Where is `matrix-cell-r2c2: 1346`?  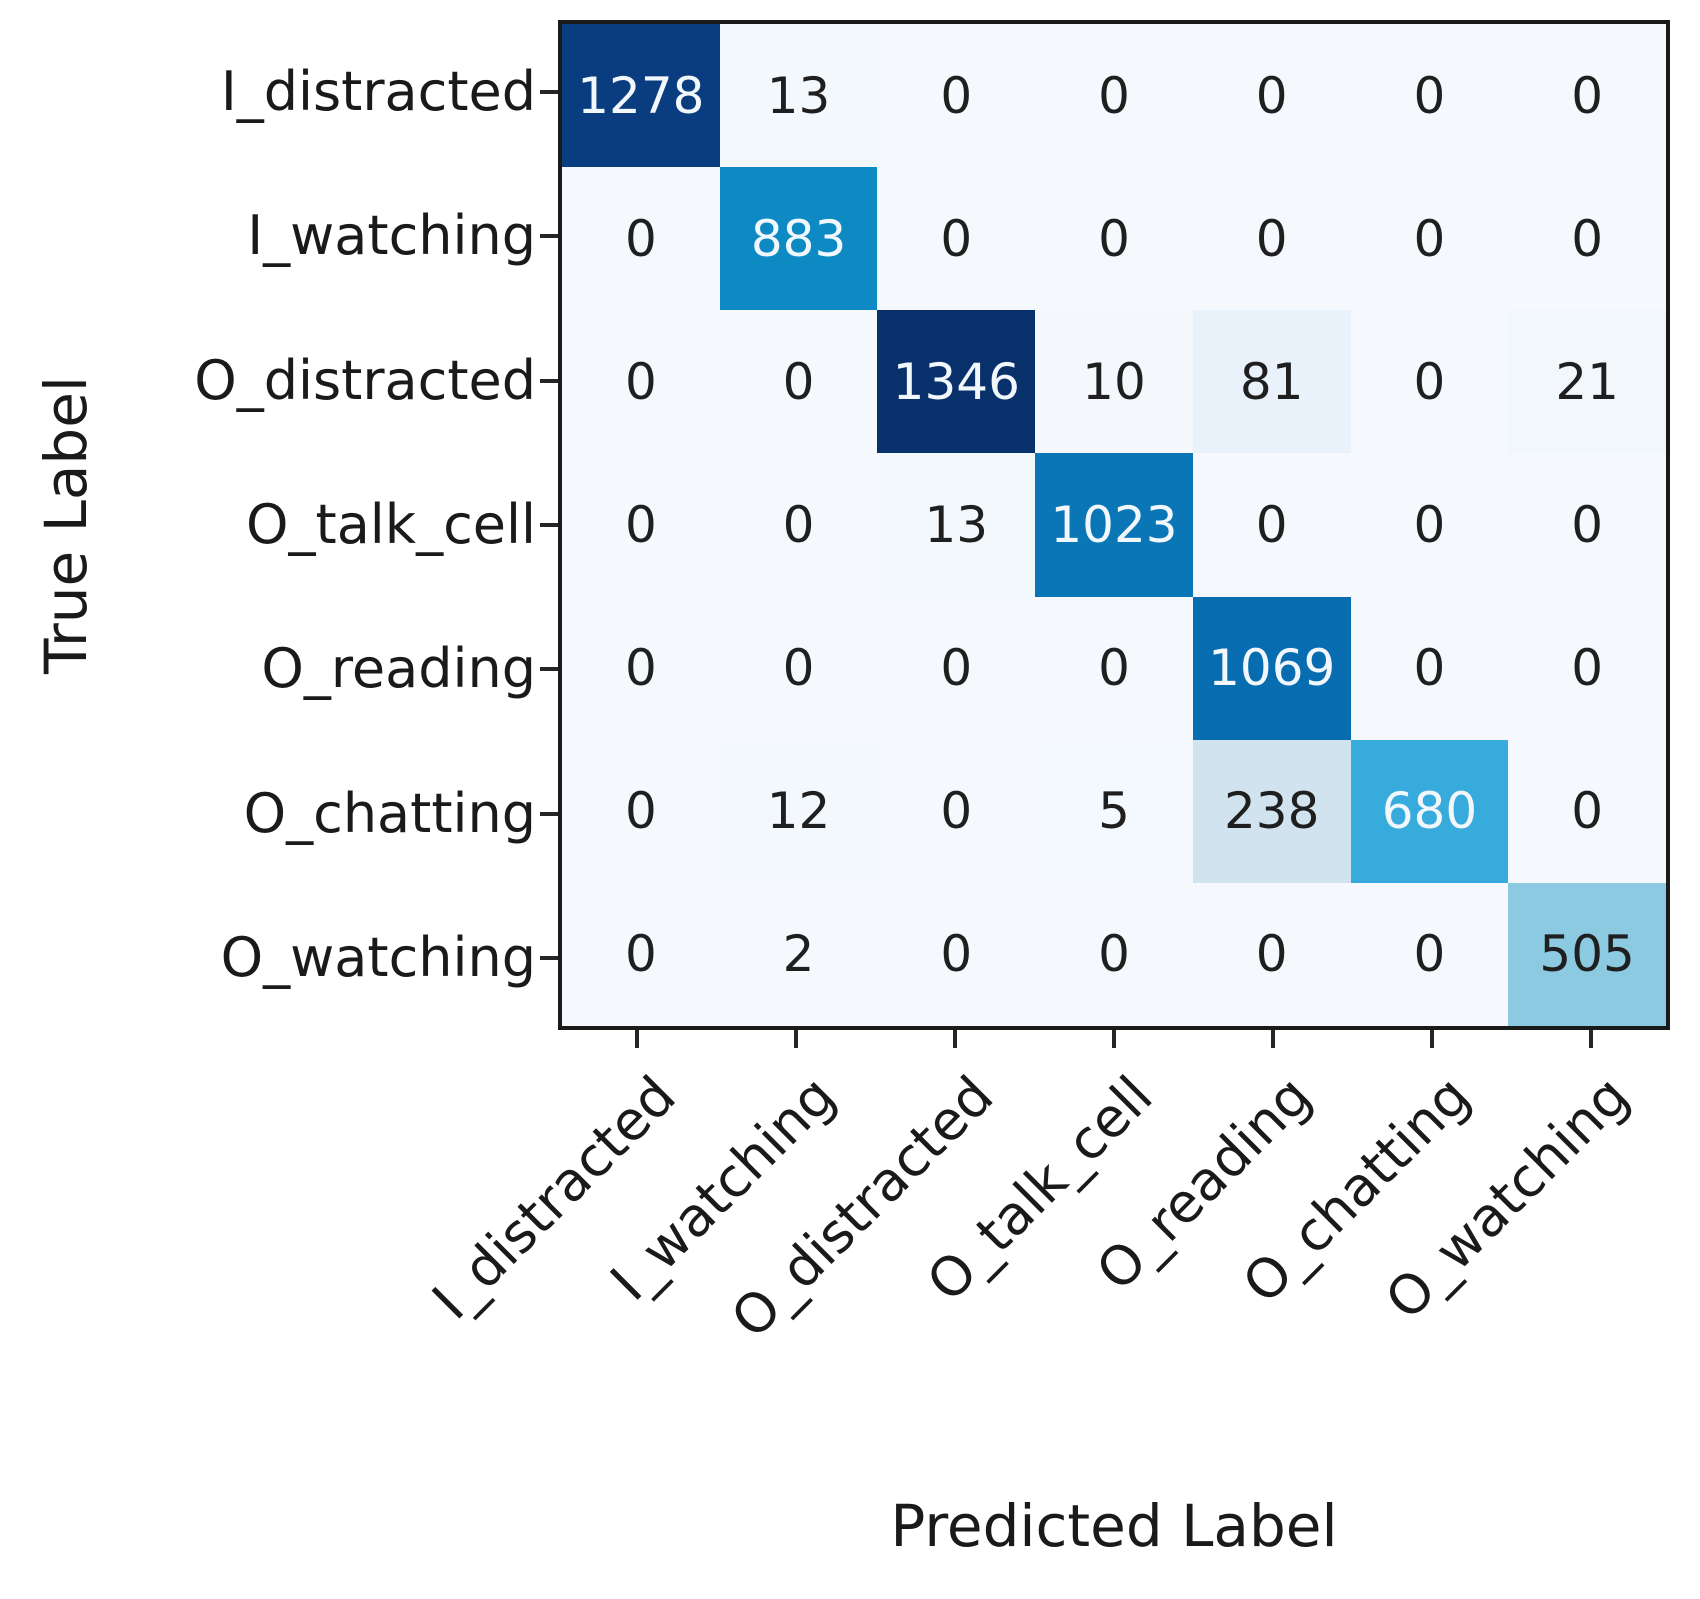
matrix-cell-r2c2: 1346 is located at coordinates (956, 382).